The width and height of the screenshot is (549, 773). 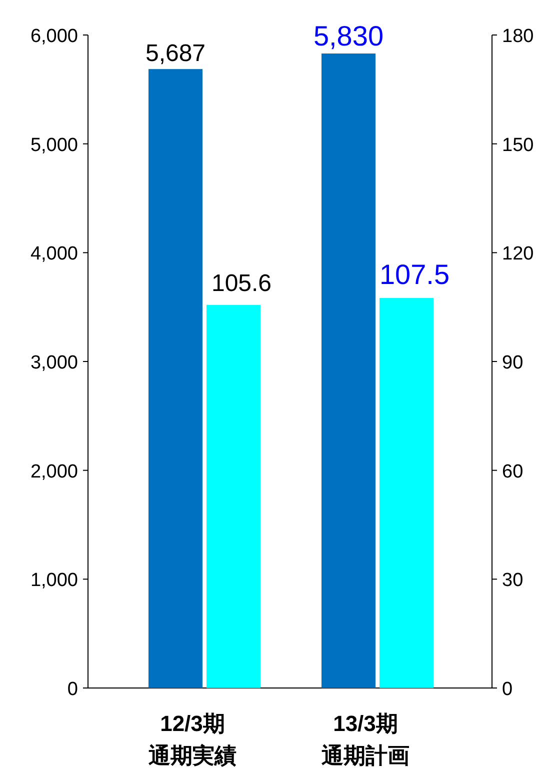 What do you see at coordinates (241, 283) in the screenshot?
I see `text: 105.6` at bounding box center [241, 283].